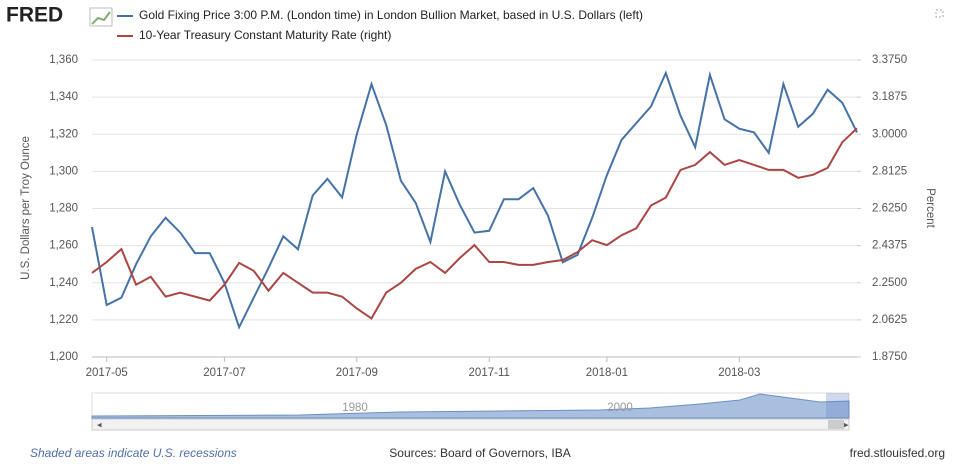  What do you see at coordinates (133, 453) in the screenshot?
I see `recession-note: Shaded areas indicate U.S. recessions` at bounding box center [133, 453].